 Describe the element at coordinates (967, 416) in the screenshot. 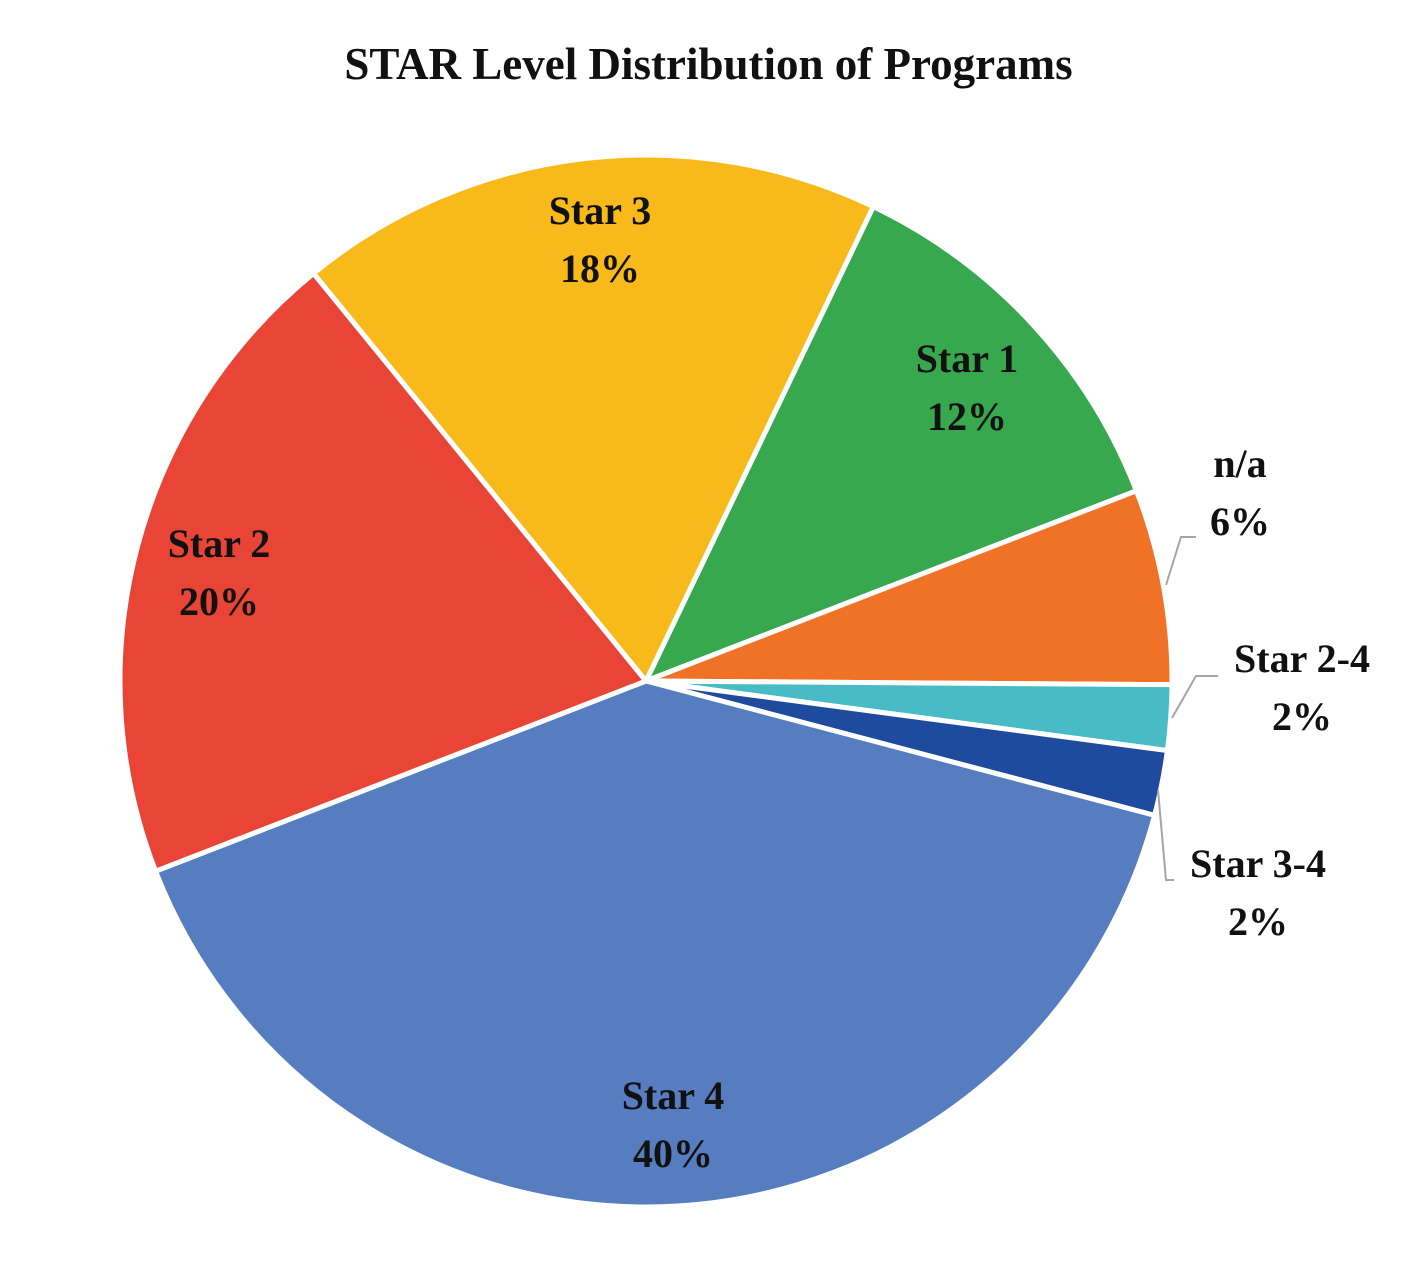

I see `data-percent-star-1: 12%` at that location.